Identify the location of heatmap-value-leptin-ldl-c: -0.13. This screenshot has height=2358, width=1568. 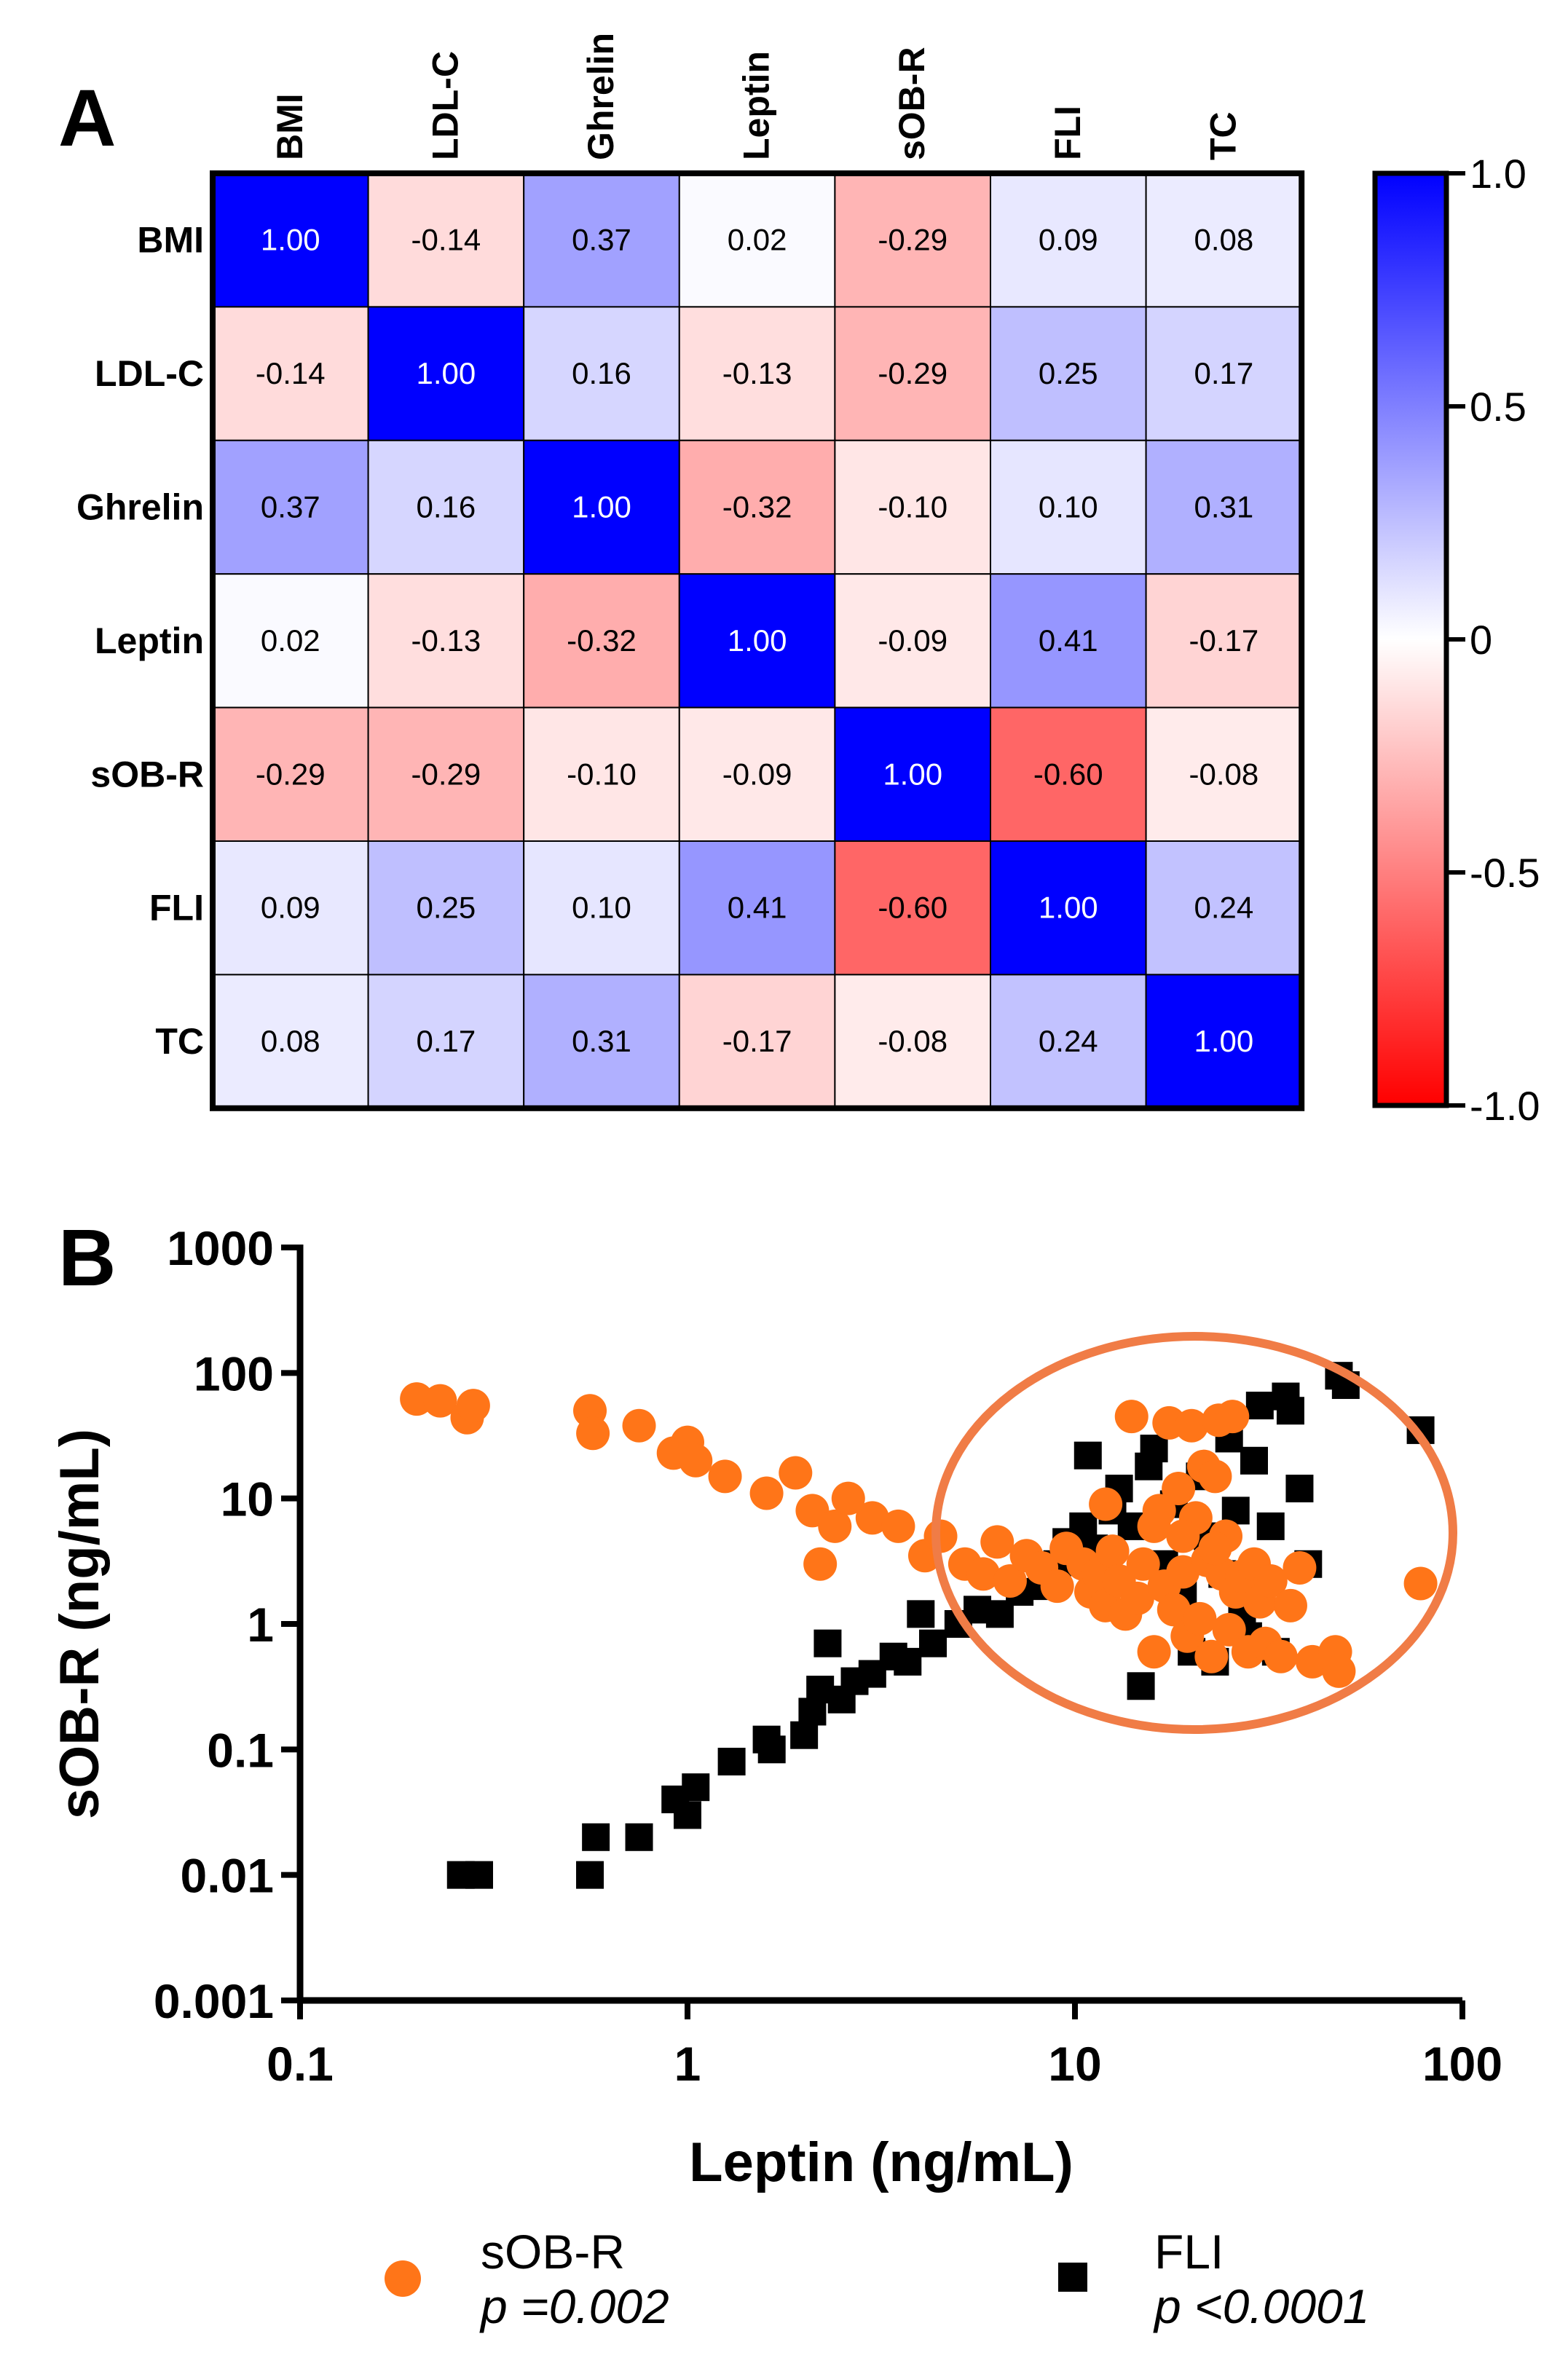
(446, 641).